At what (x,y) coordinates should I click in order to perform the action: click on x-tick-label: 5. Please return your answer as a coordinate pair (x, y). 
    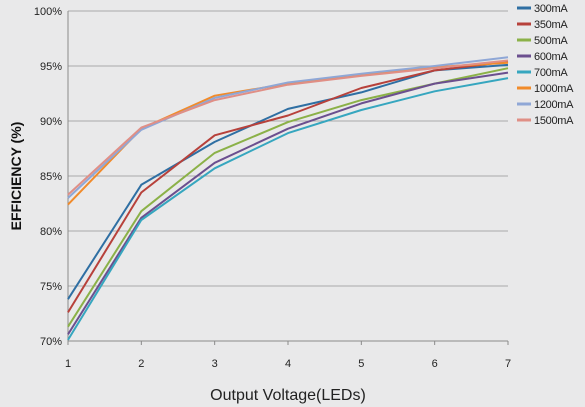
    Looking at the image, I should click on (361, 364).